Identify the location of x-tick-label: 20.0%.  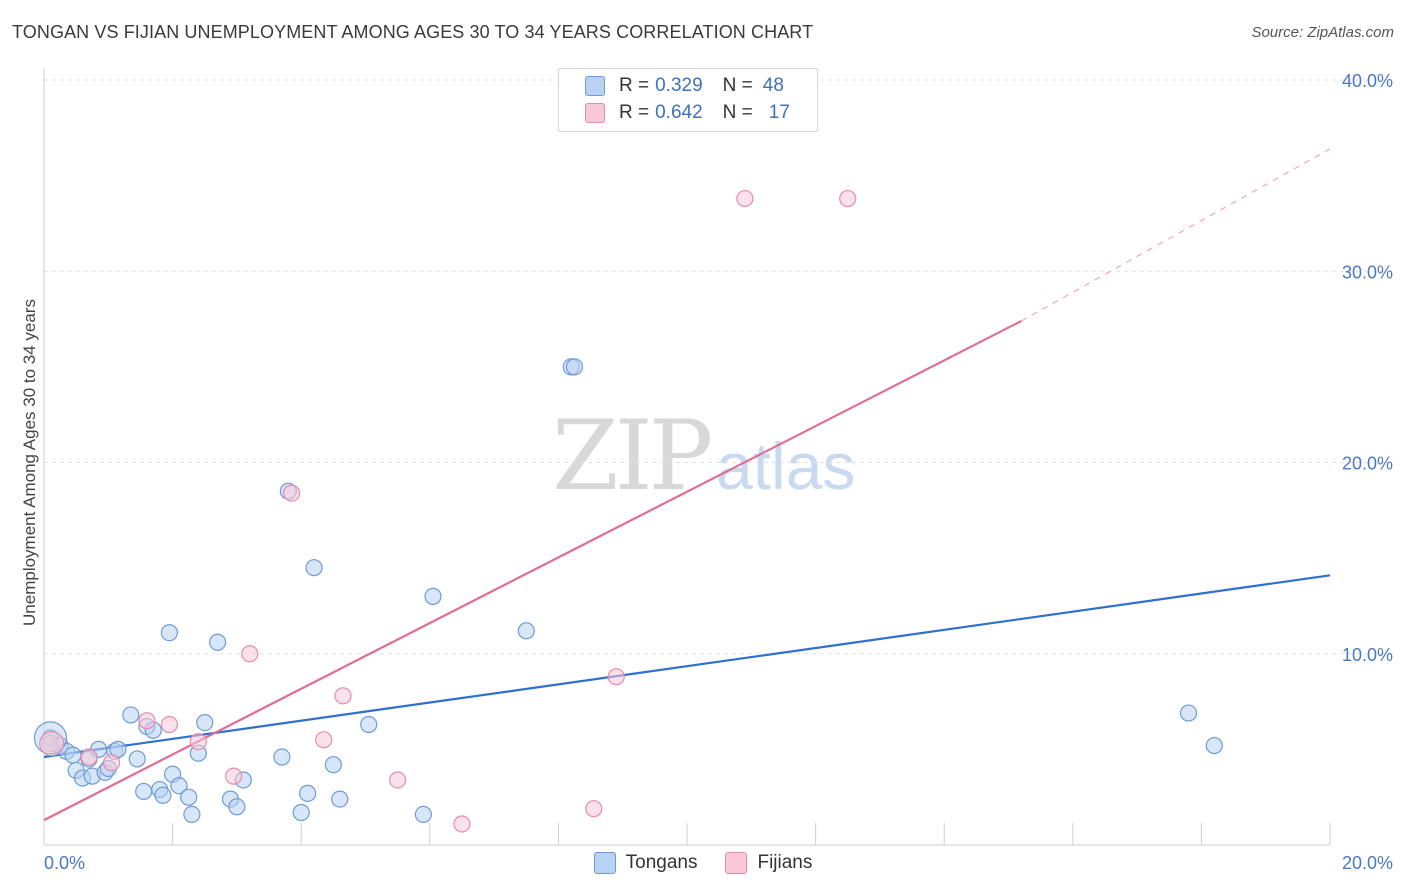
(1367, 863).